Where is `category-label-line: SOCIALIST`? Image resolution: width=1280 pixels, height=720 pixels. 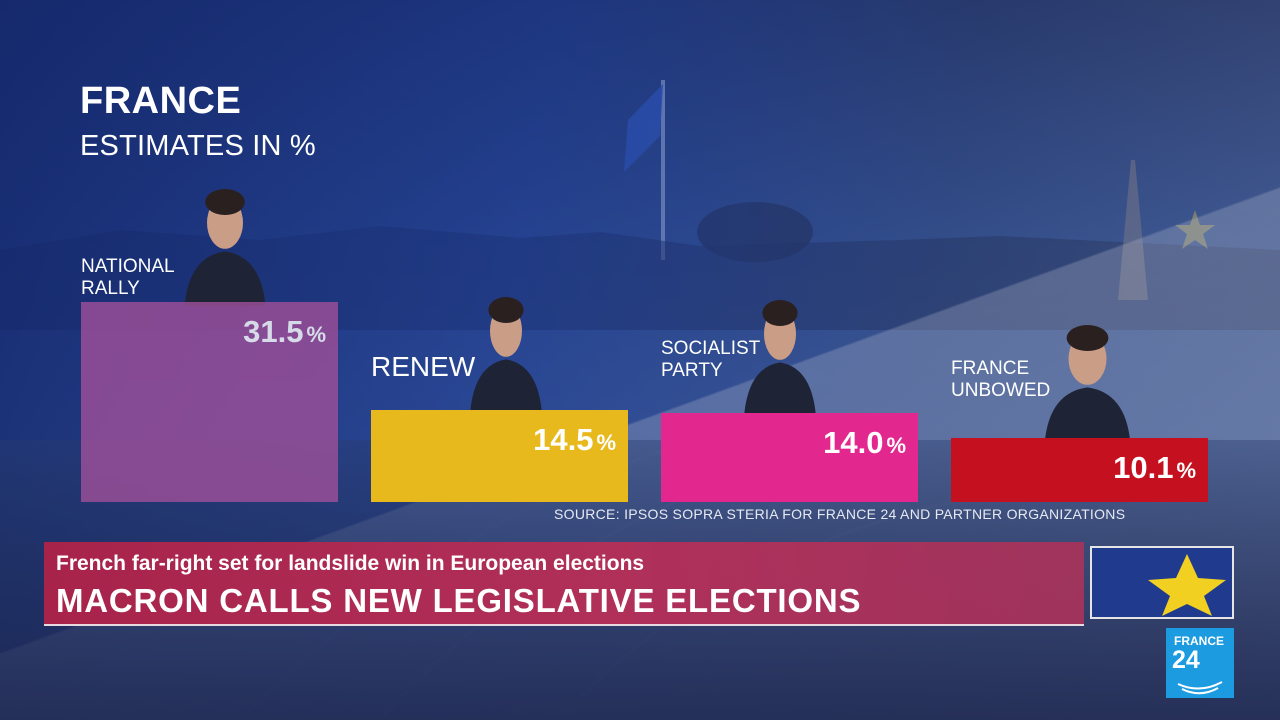 category-label-line: SOCIALIST is located at coordinates (711, 348).